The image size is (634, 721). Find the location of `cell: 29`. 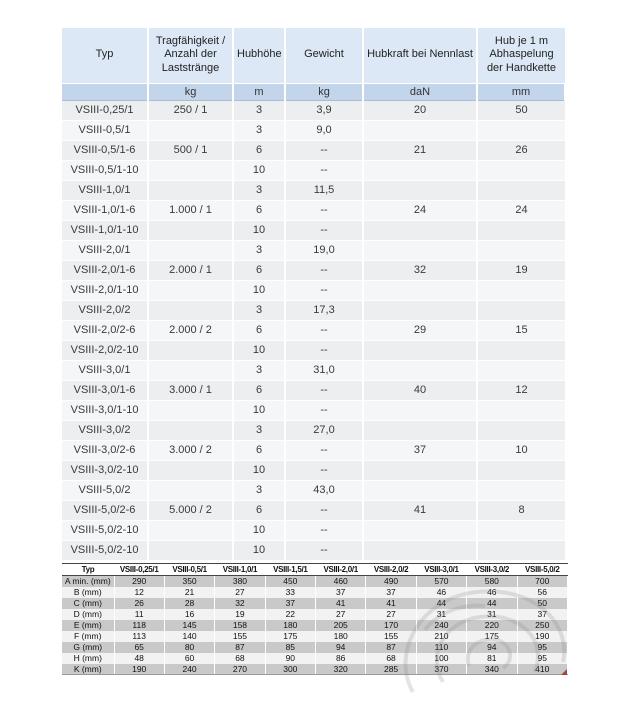

cell: 29 is located at coordinates (420, 330).